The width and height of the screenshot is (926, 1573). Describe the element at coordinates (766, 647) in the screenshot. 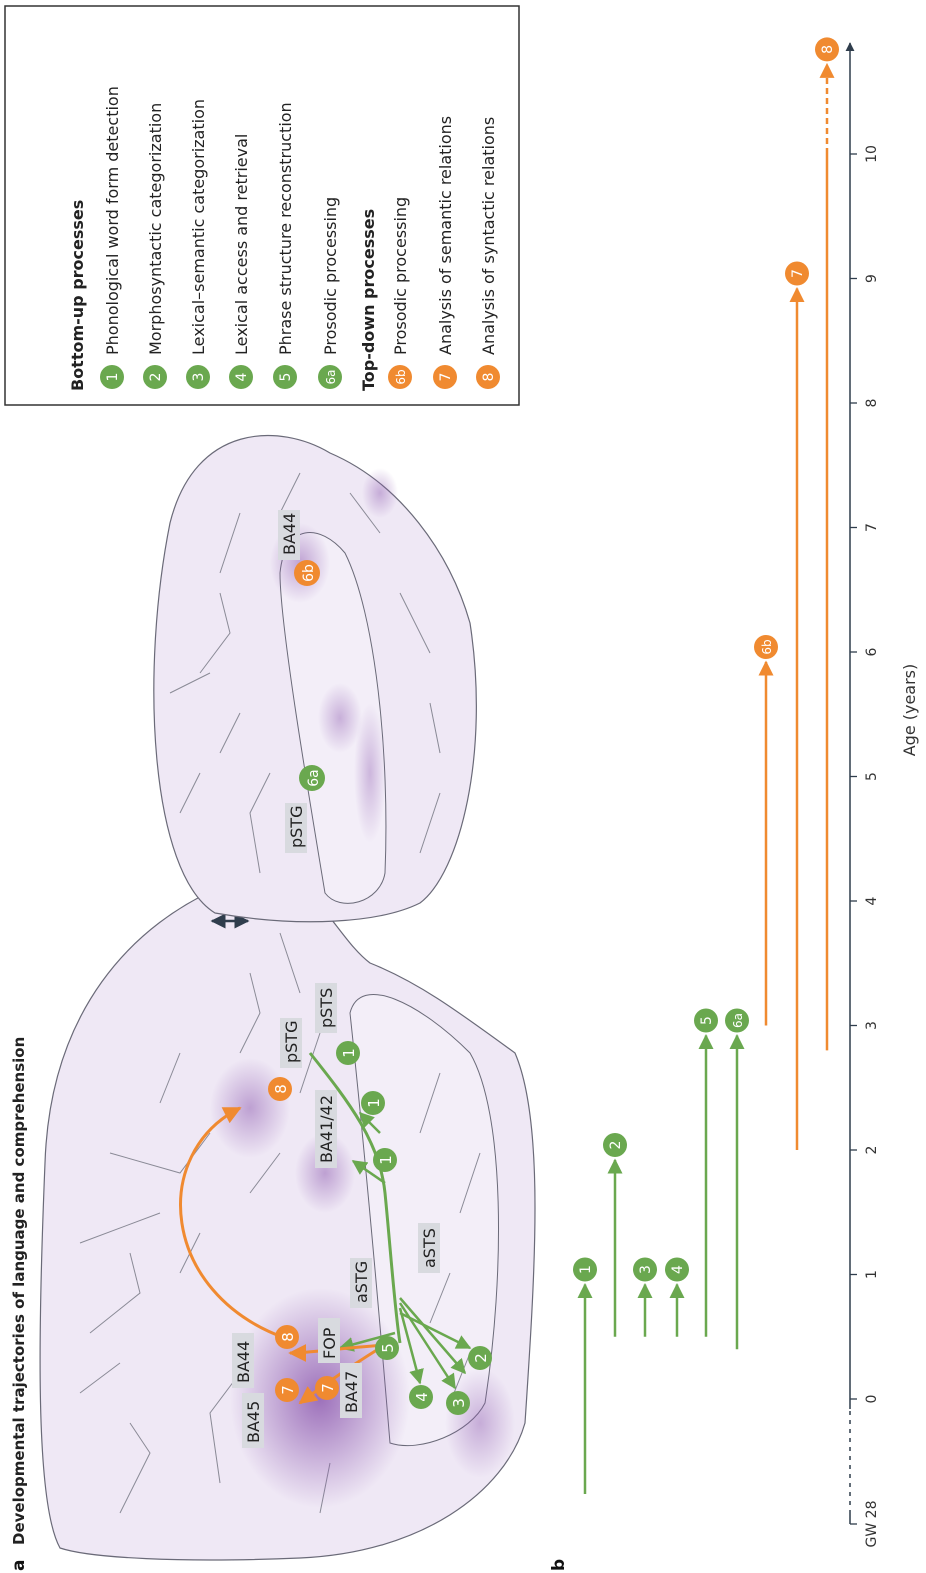

I see `bar-marker-6b` at that location.